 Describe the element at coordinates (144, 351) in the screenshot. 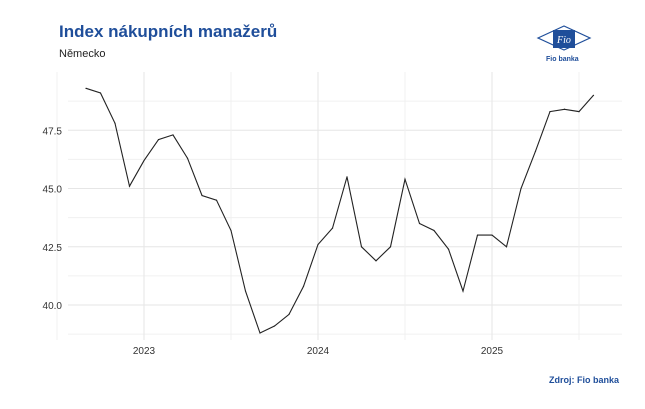

I see `x-tick-label: 2023` at that location.